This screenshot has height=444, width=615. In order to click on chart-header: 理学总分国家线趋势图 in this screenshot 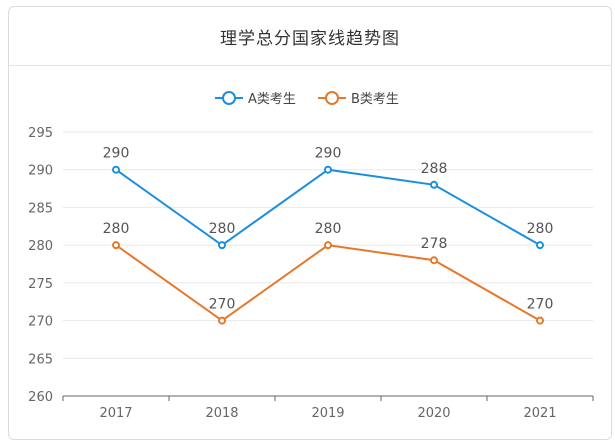, I will do `click(310, 36)`.